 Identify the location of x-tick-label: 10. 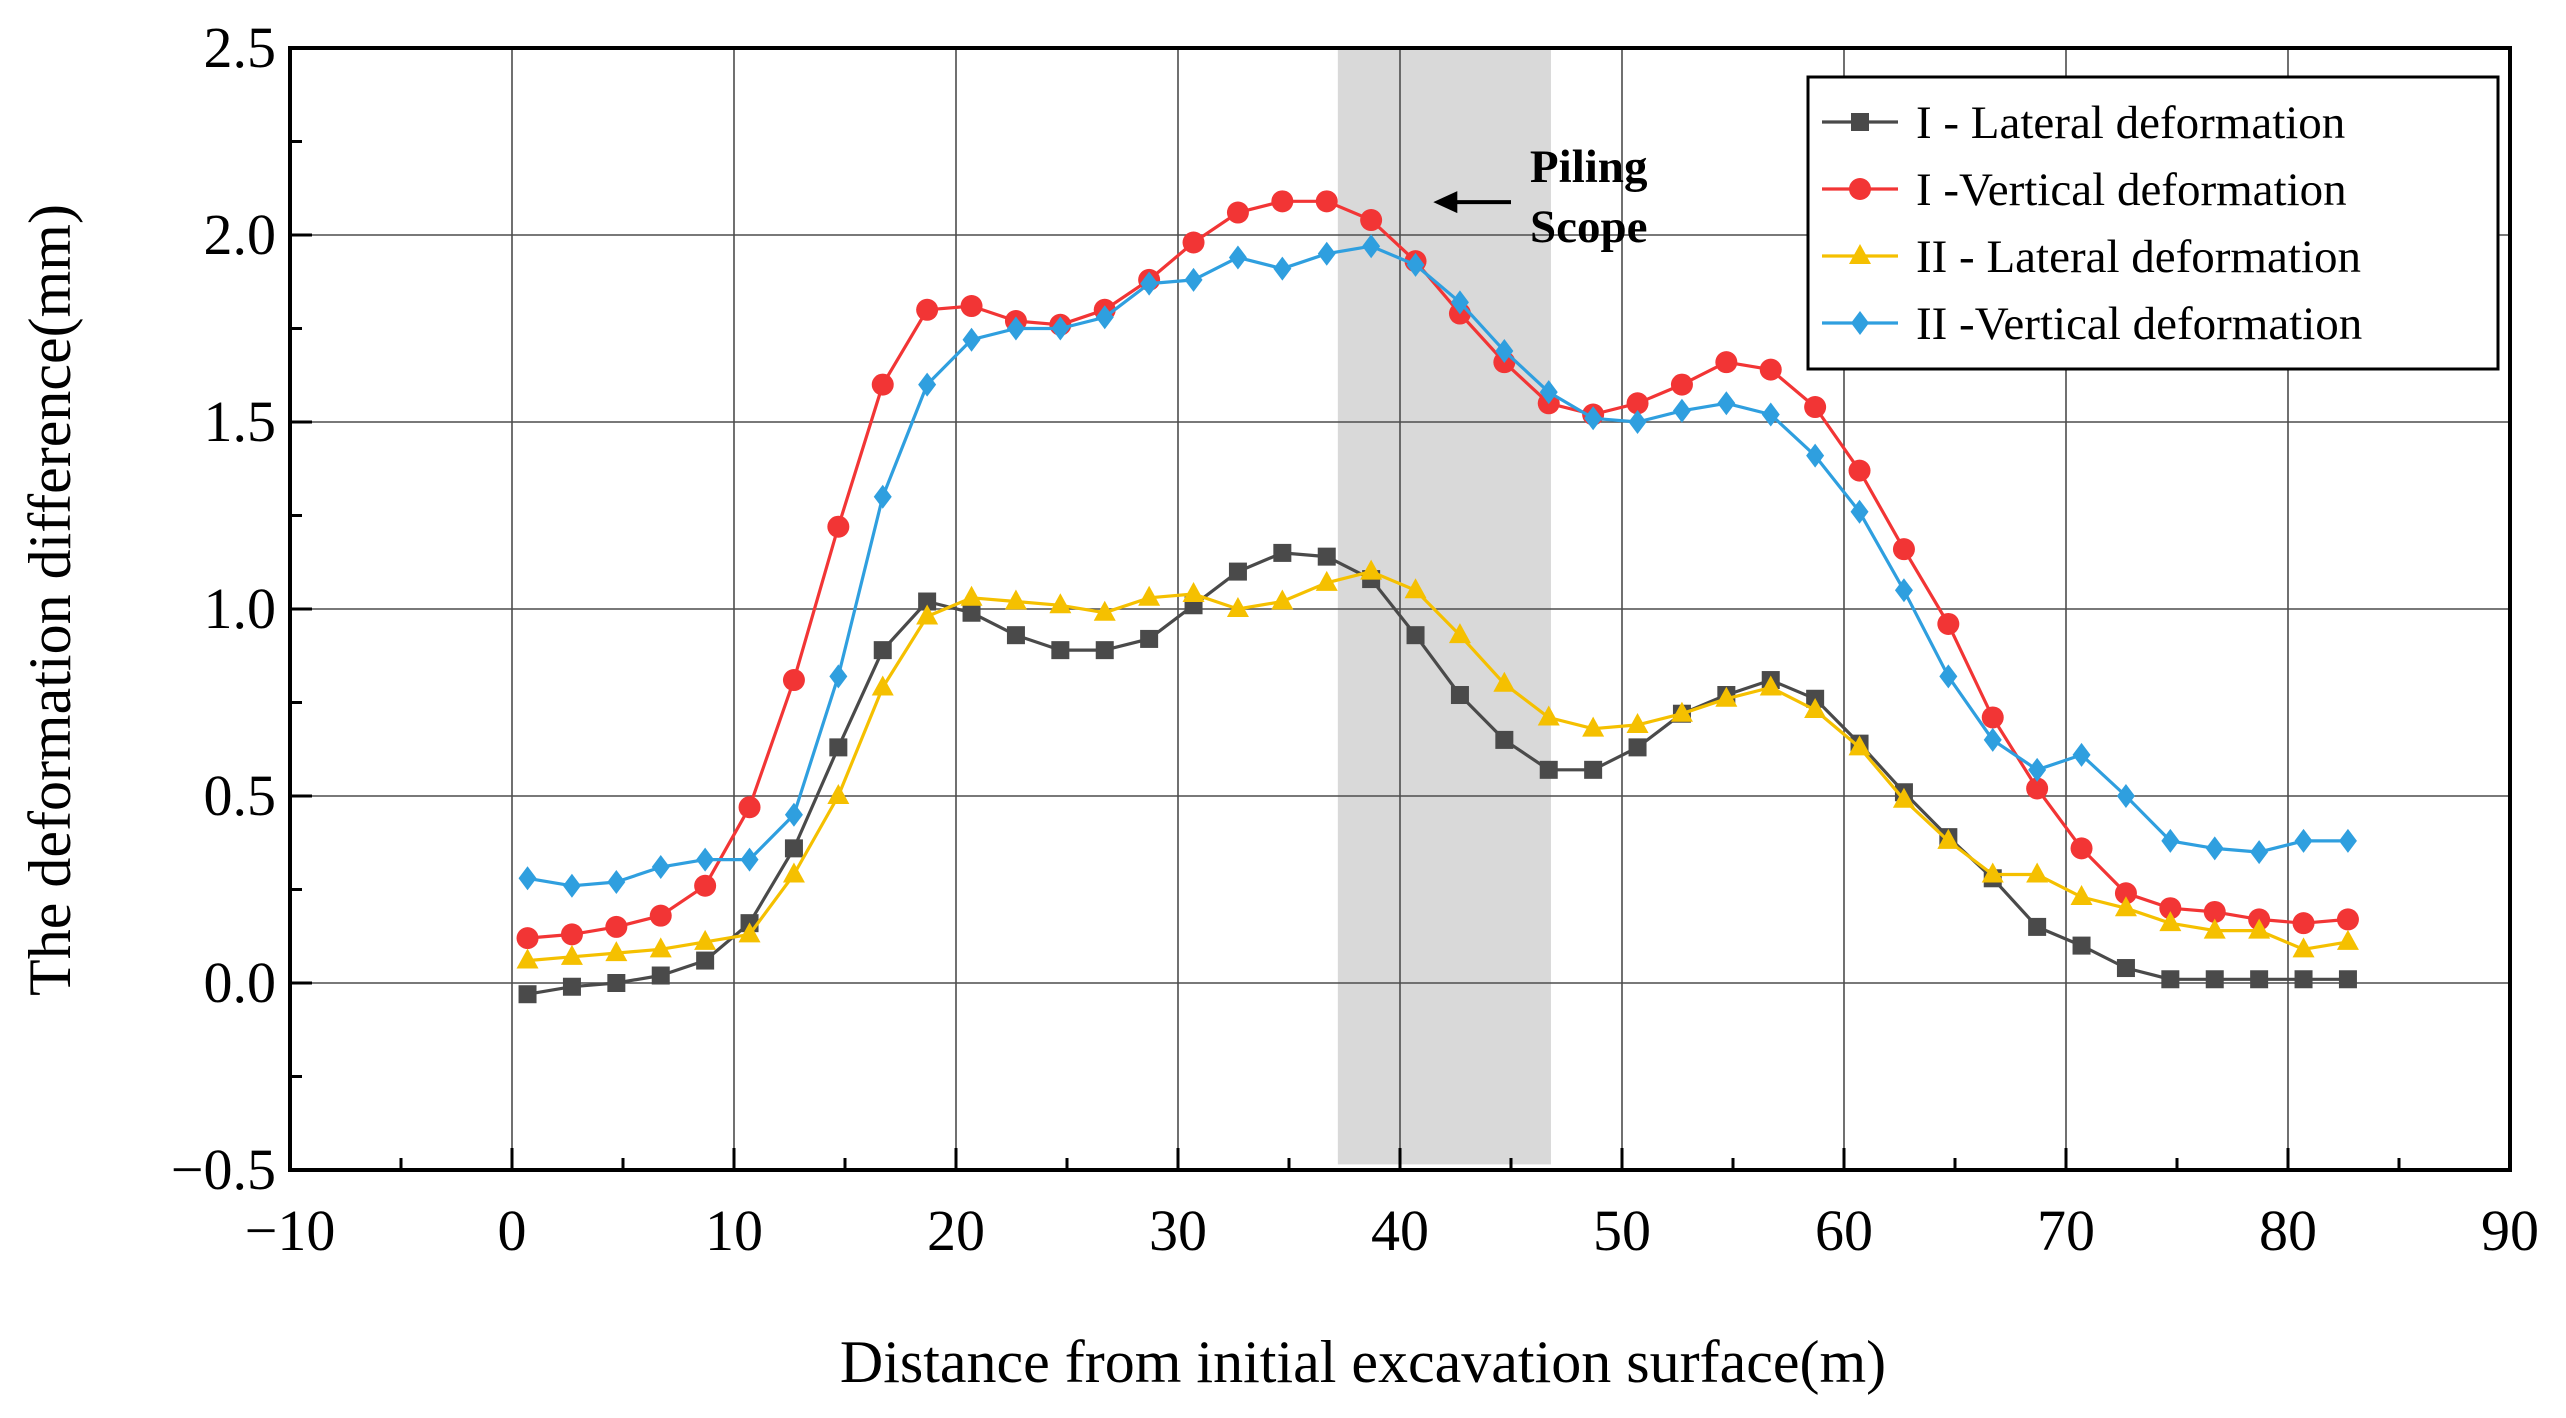
(734, 1230).